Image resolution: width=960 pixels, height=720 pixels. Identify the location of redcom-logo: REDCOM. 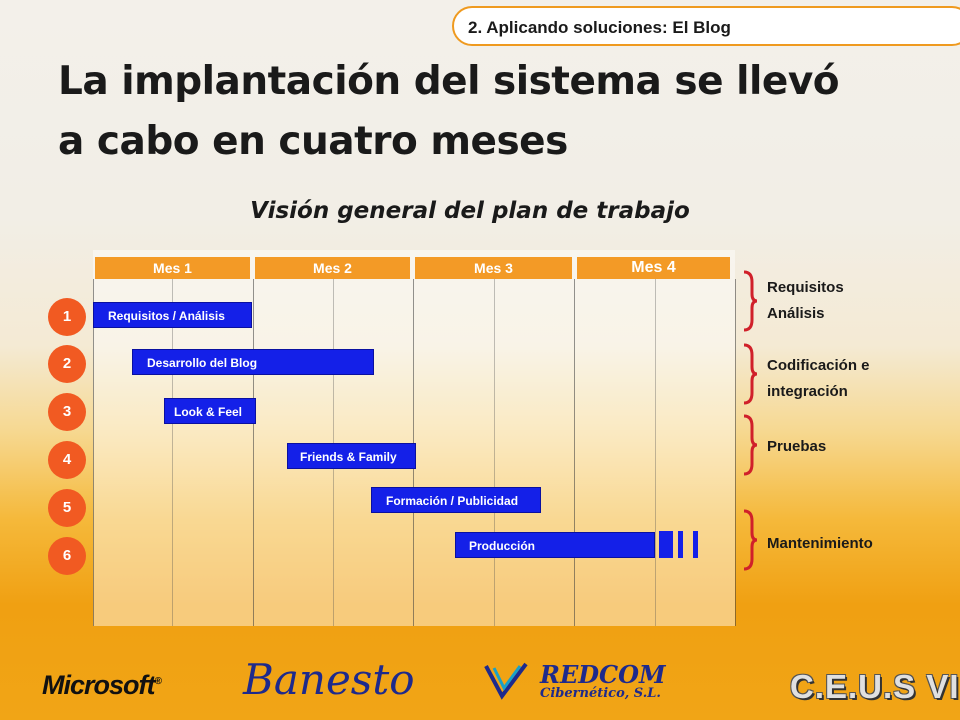
(603, 674).